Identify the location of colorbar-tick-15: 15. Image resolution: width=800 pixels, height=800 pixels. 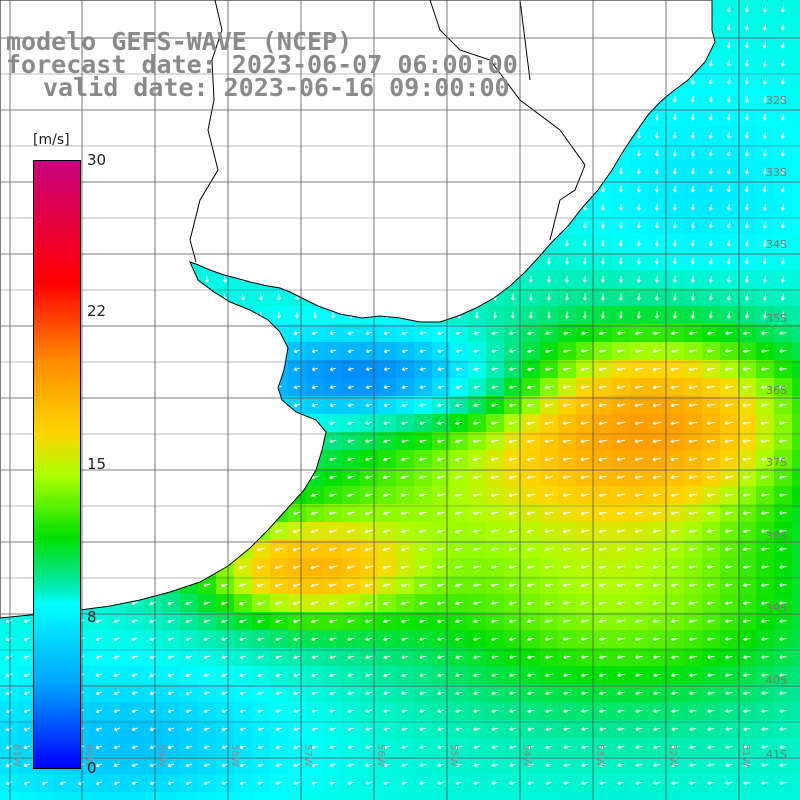
(97, 464).